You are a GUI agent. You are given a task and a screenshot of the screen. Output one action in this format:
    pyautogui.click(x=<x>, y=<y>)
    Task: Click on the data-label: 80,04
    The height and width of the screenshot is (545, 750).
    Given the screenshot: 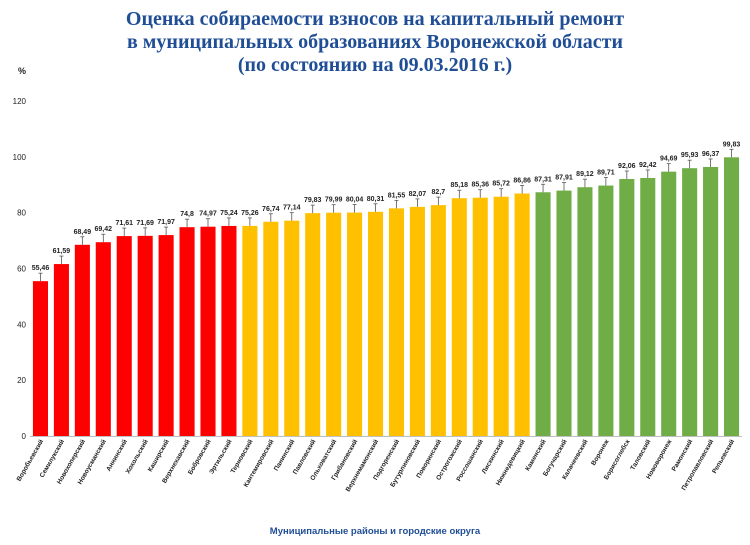 What is the action you would take?
    pyautogui.click(x=355, y=200)
    